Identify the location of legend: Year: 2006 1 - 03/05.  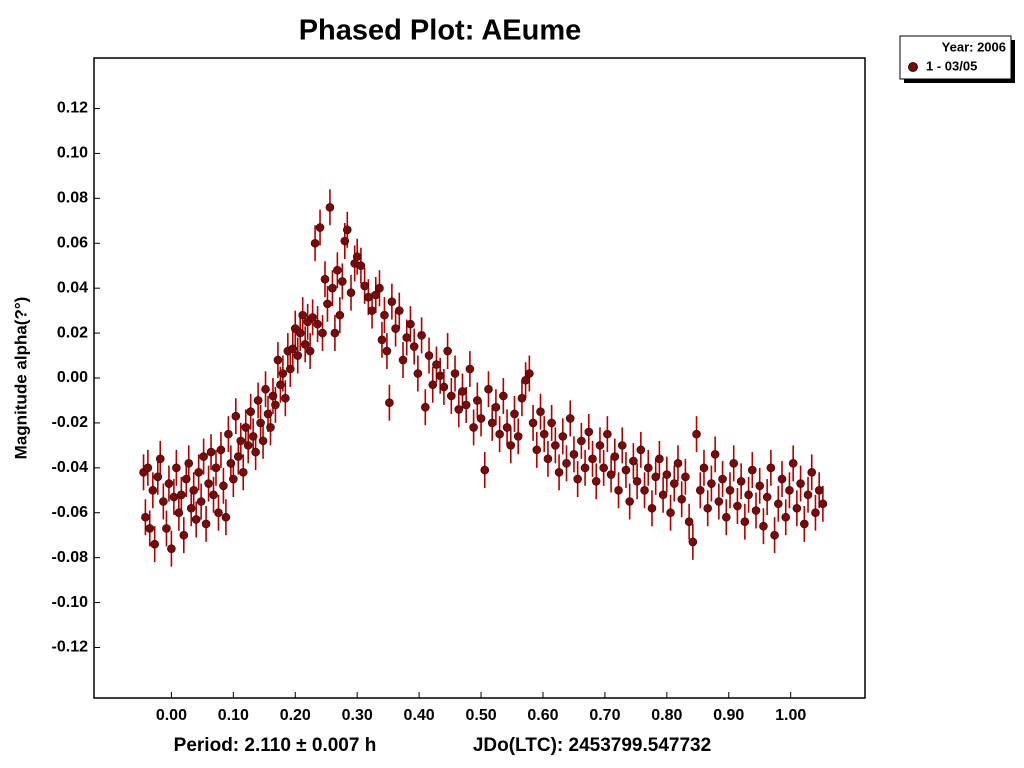
(957, 59).